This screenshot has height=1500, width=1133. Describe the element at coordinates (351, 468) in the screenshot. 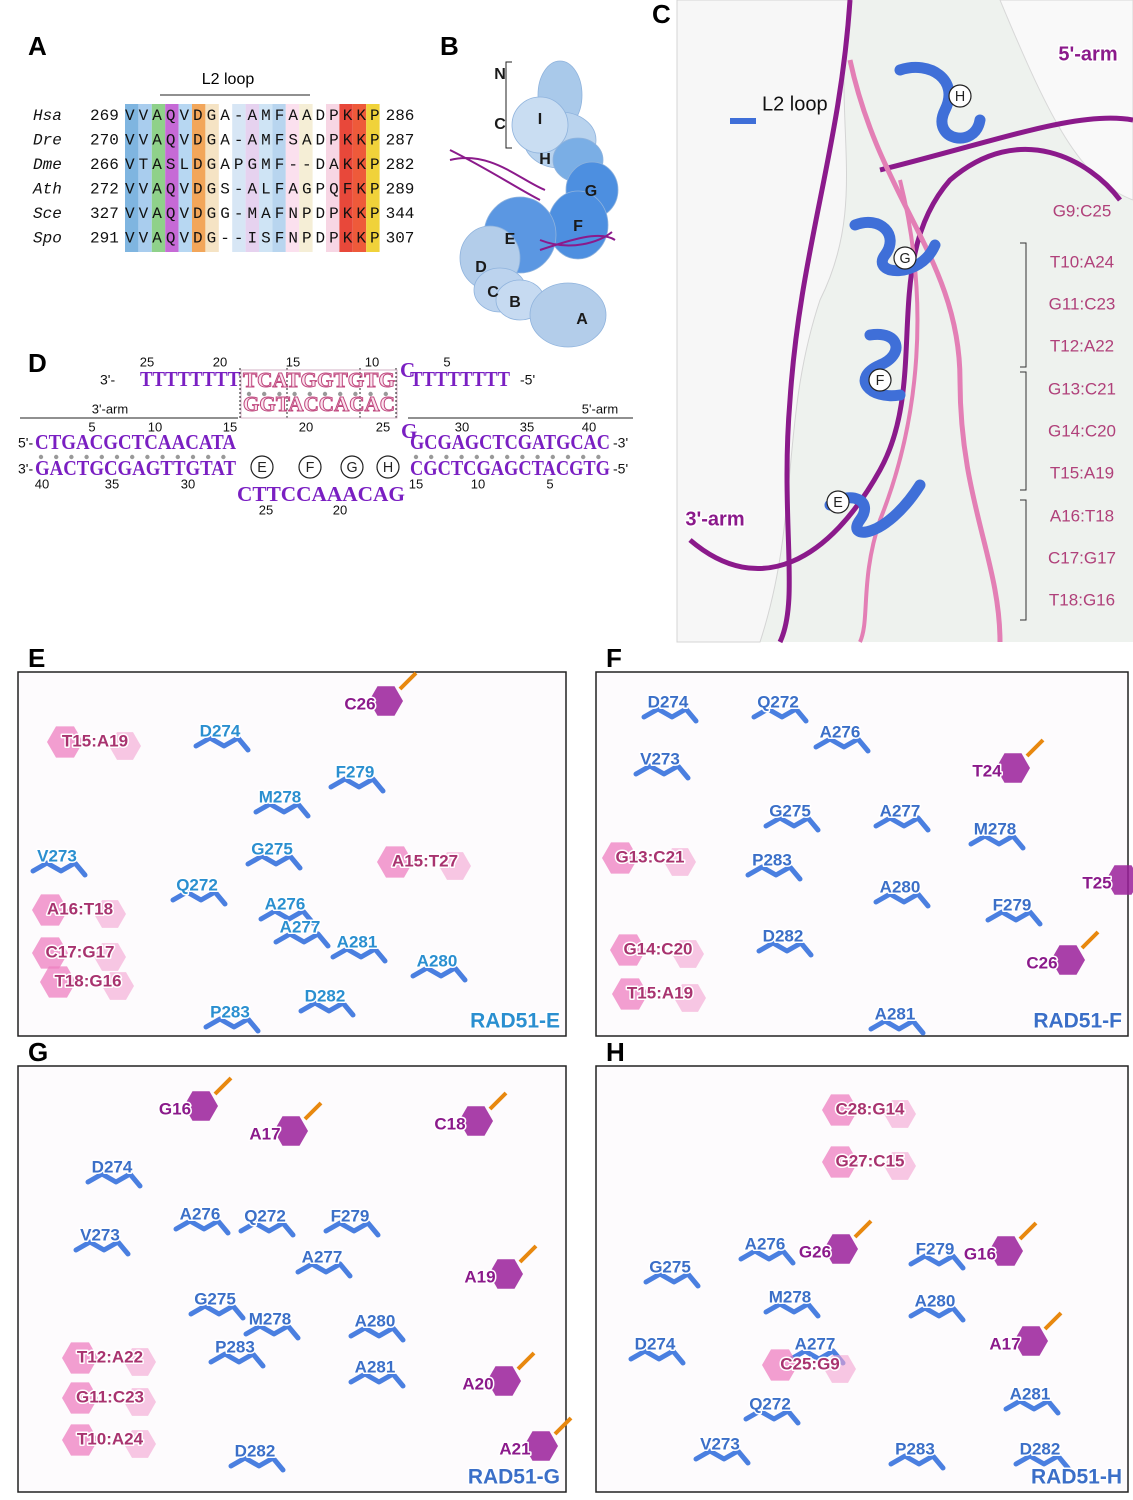

I see `subunit-marker: G` at that location.